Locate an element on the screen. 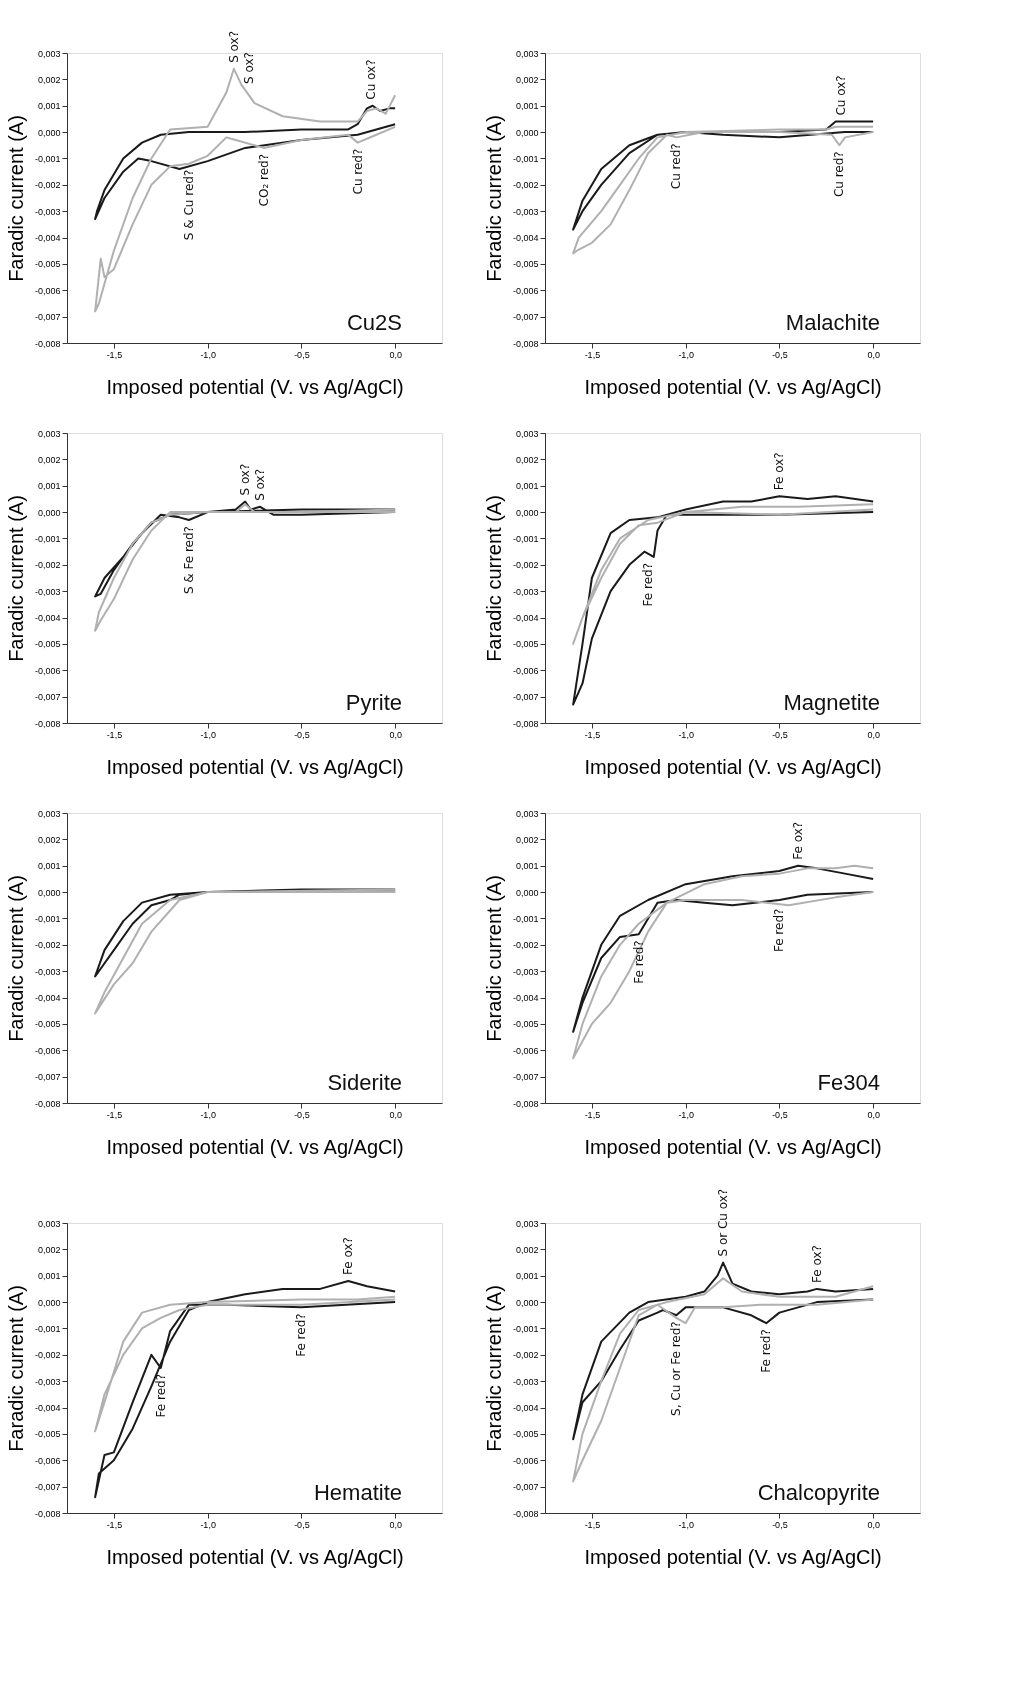  annotation: S ox? is located at coordinates (233, 46).